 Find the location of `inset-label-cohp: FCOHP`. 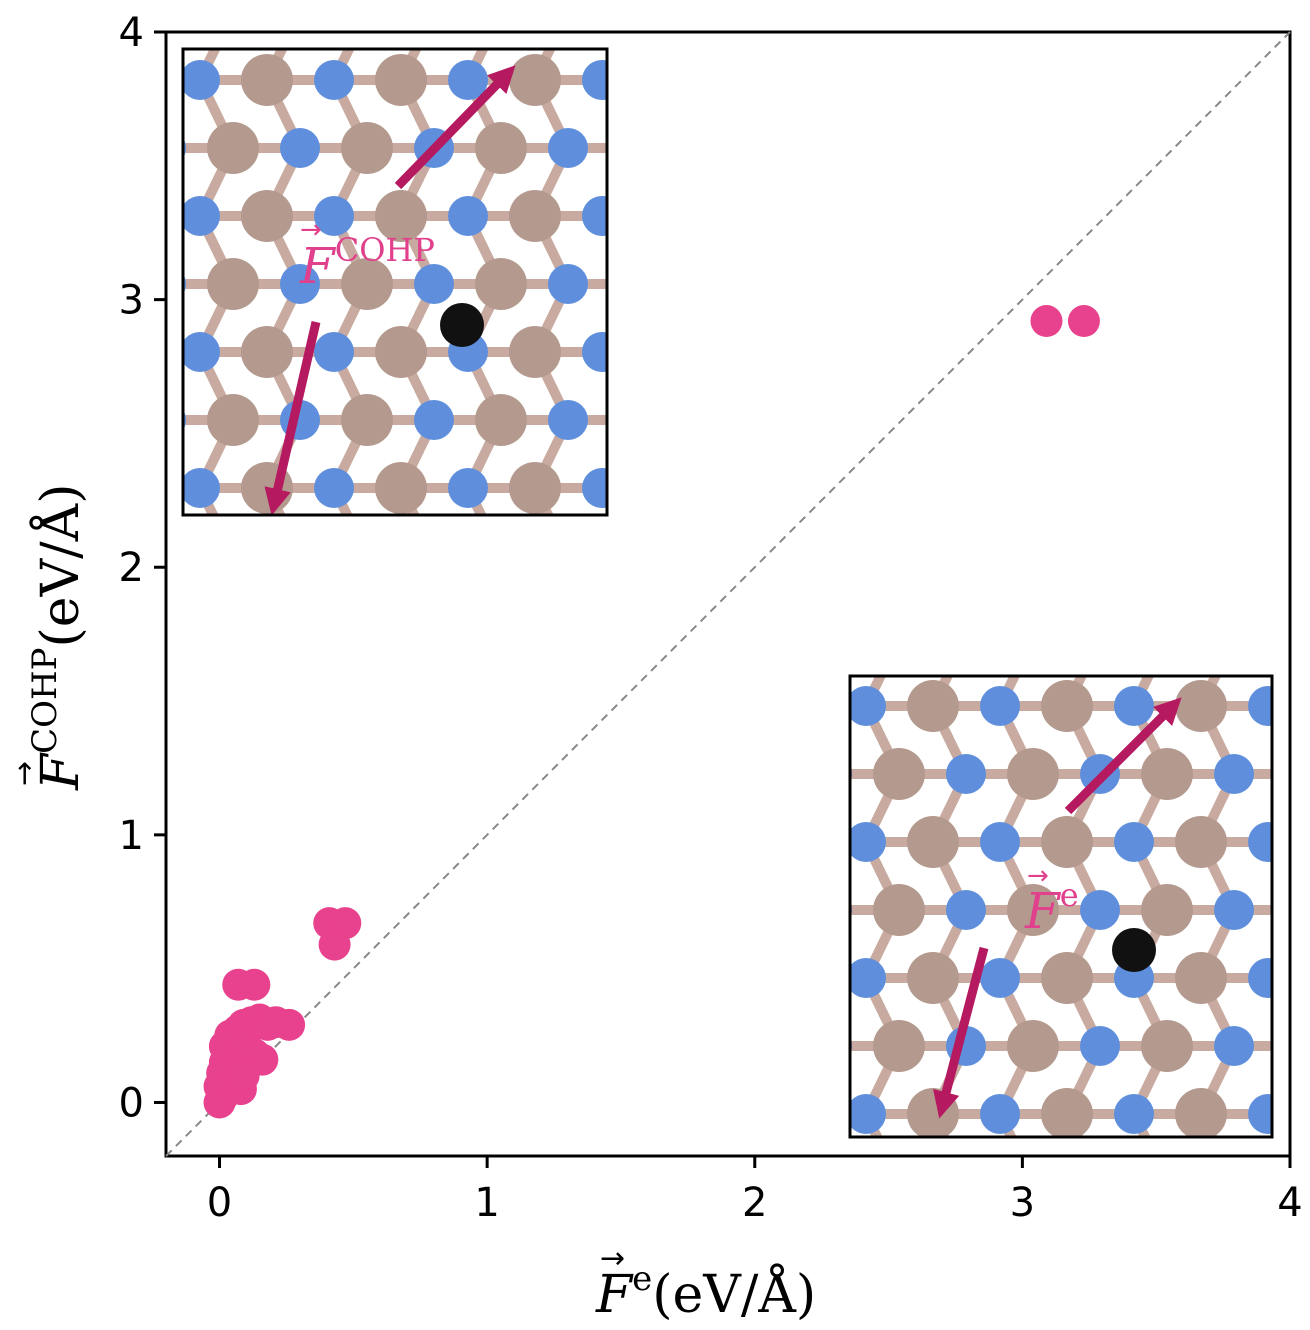

inset-label-cohp: FCOHP is located at coordinates (367, 263).